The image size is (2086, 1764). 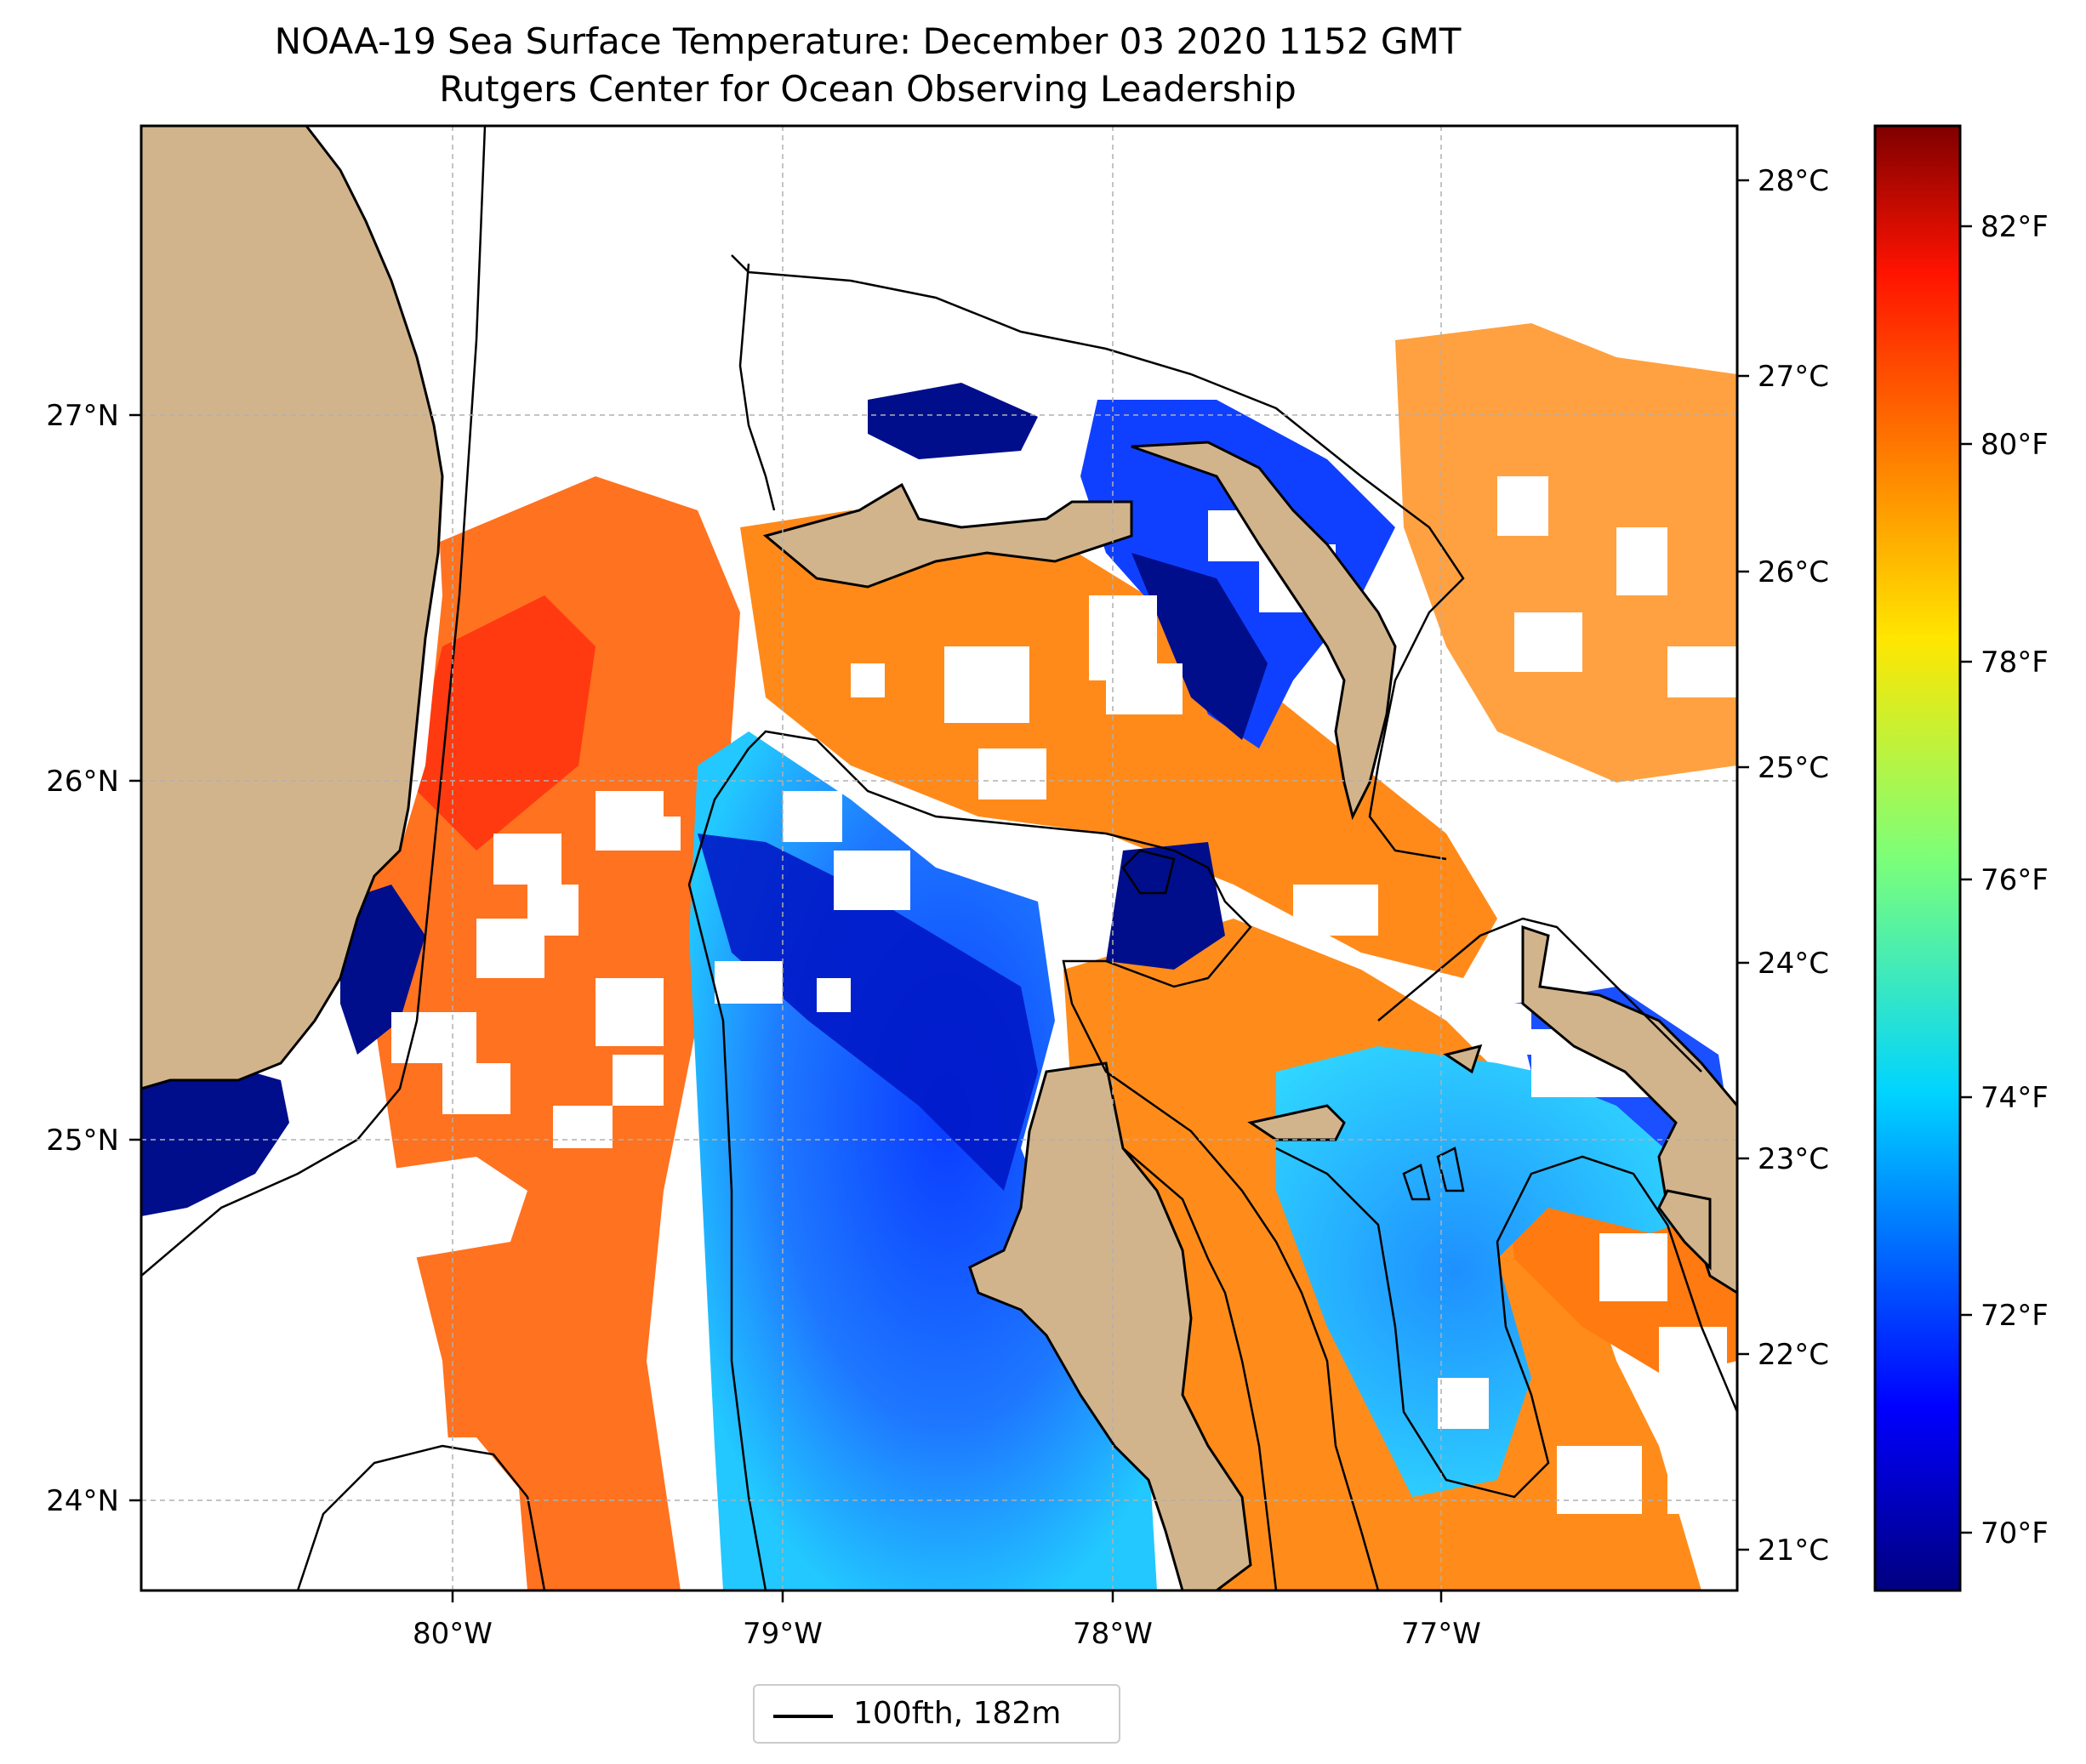 I want to click on celsius-tick-label: 27°C, so click(x=1794, y=377).